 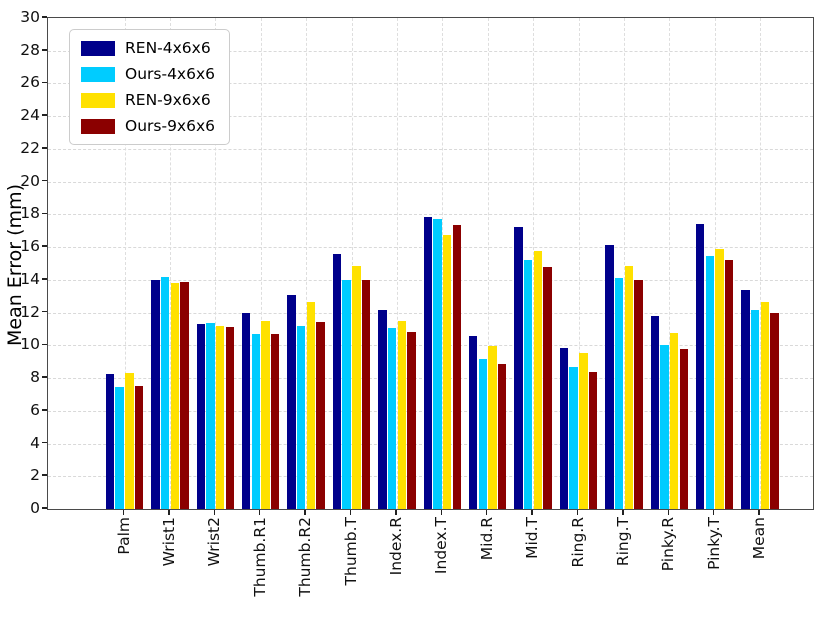 What do you see at coordinates (759, 538) in the screenshot?
I see `x-tick-label-Mean: Mean` at bounding box center [759, 538].